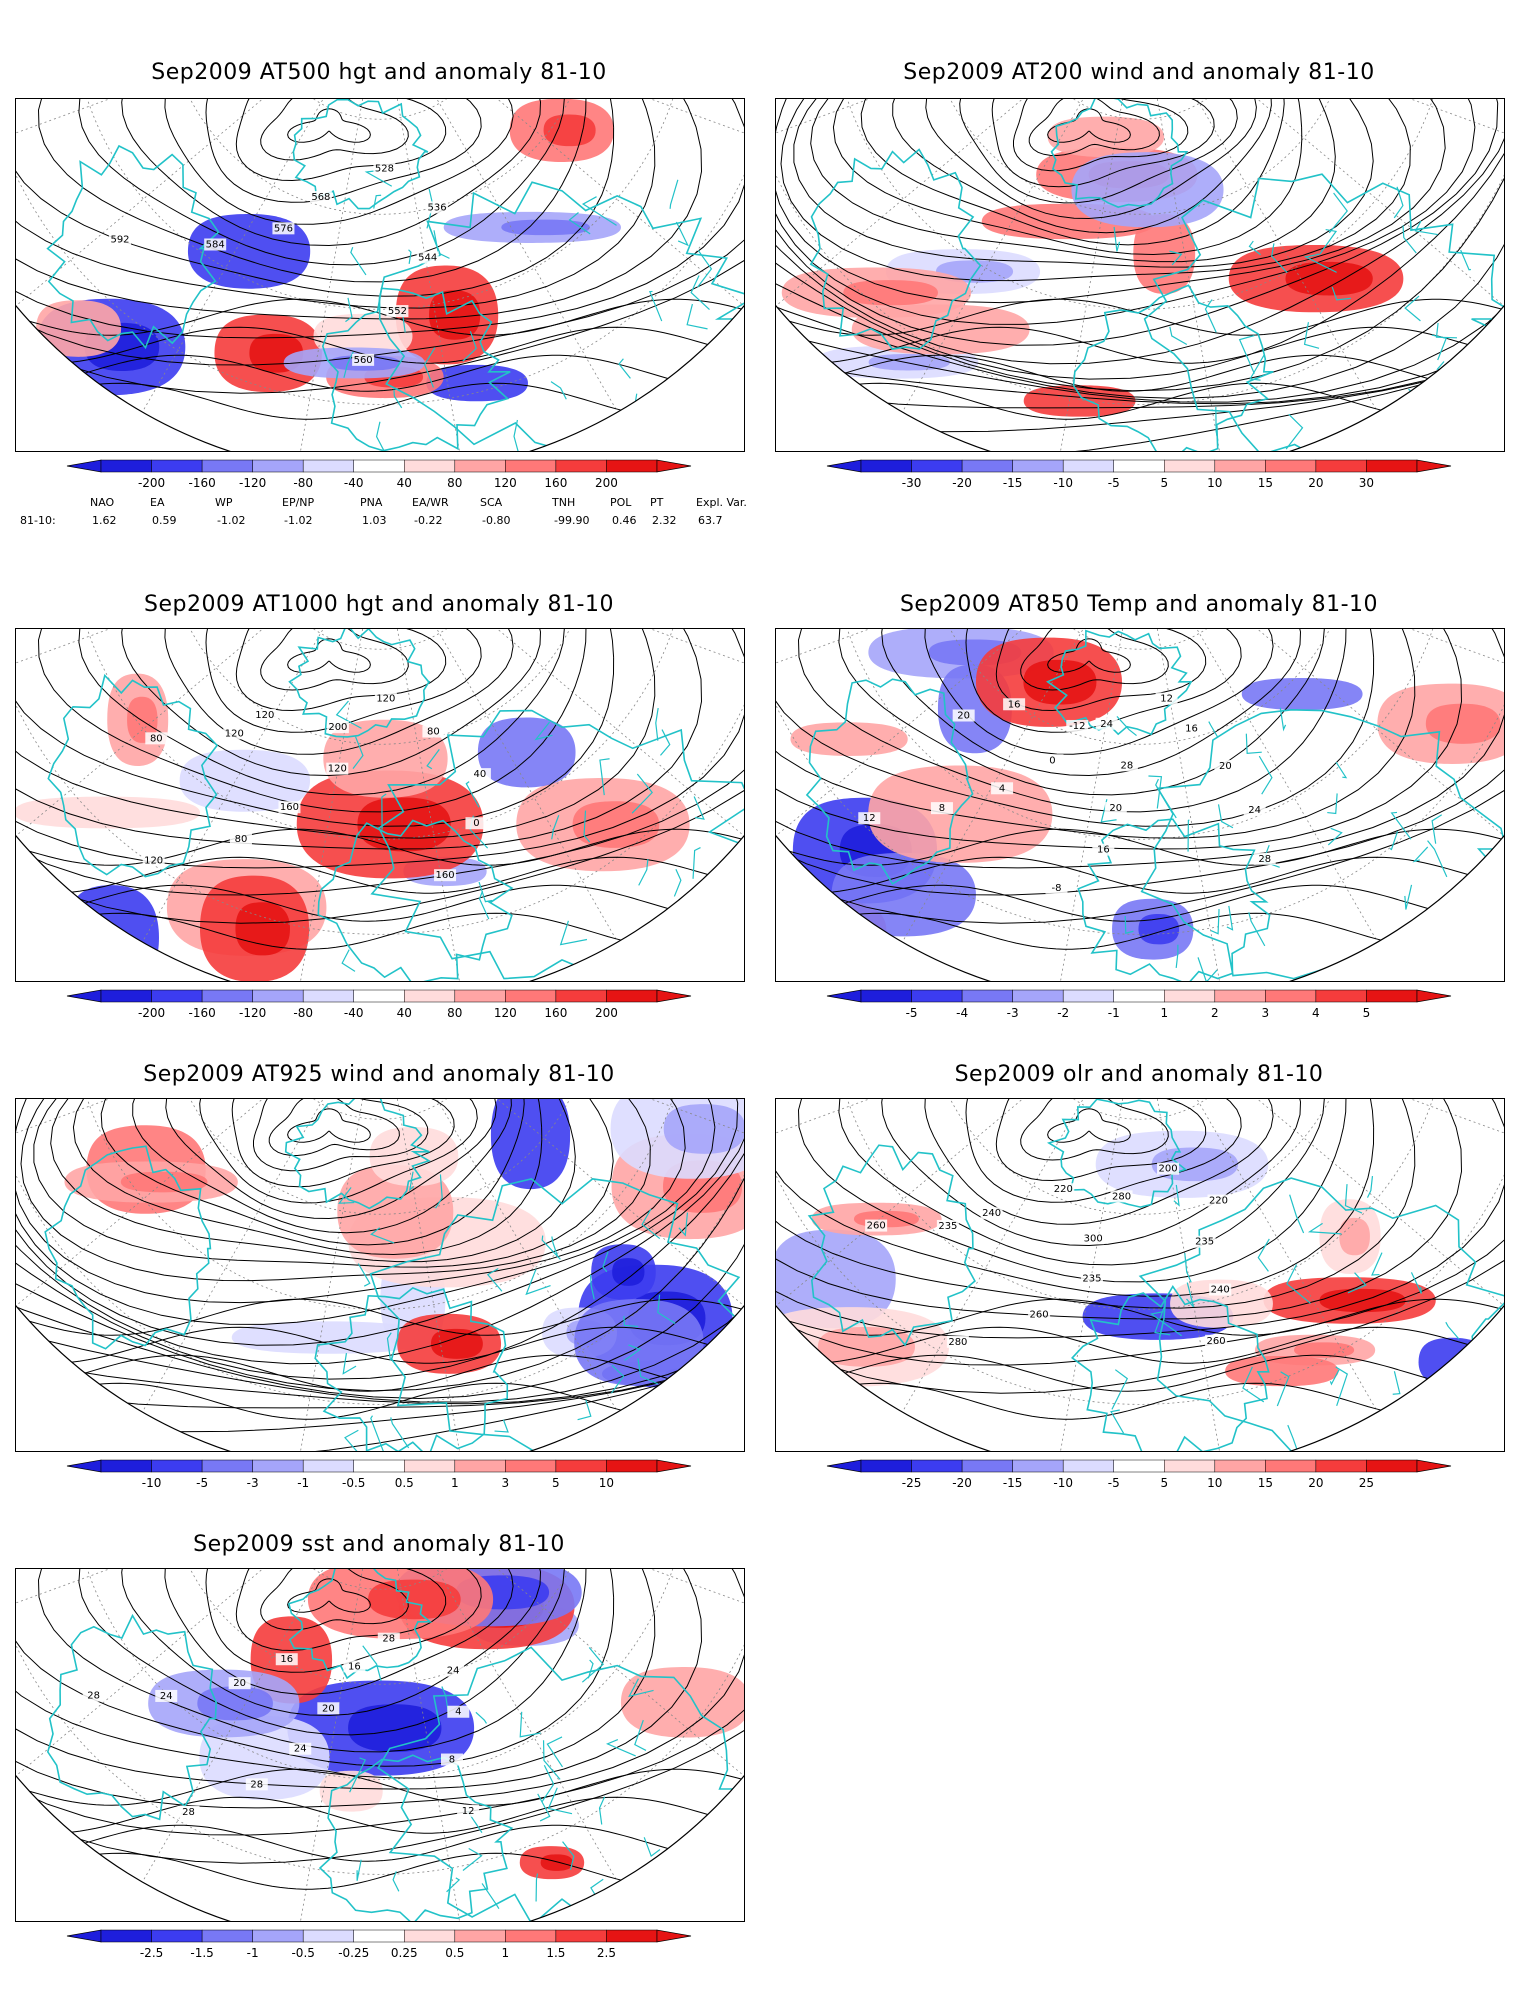 The height and width of the screenshot is (2000, 1520). What do you see at coordinates (1265, 1013) in the screenshot?
I see `colorbar-tick-label: 3` at bounding box center [1265, 1013].